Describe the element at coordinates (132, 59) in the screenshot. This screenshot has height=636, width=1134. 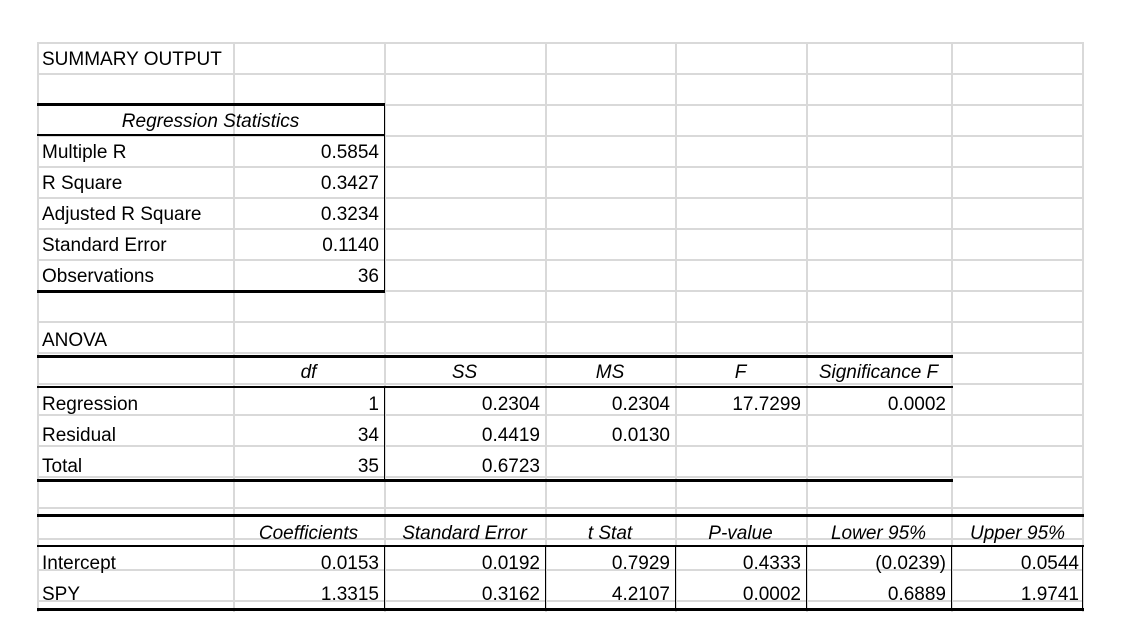
I see `summary-title: SUMMARY OUTPUT` at that location.